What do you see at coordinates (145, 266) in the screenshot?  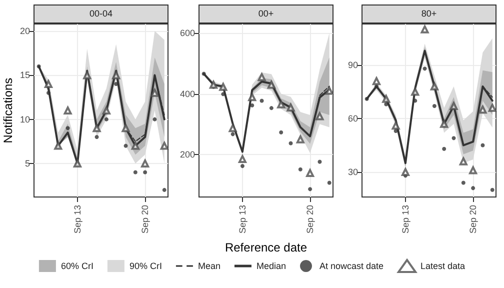 I see `legend-label: 90% CrI` at bounding box center [145, 266].